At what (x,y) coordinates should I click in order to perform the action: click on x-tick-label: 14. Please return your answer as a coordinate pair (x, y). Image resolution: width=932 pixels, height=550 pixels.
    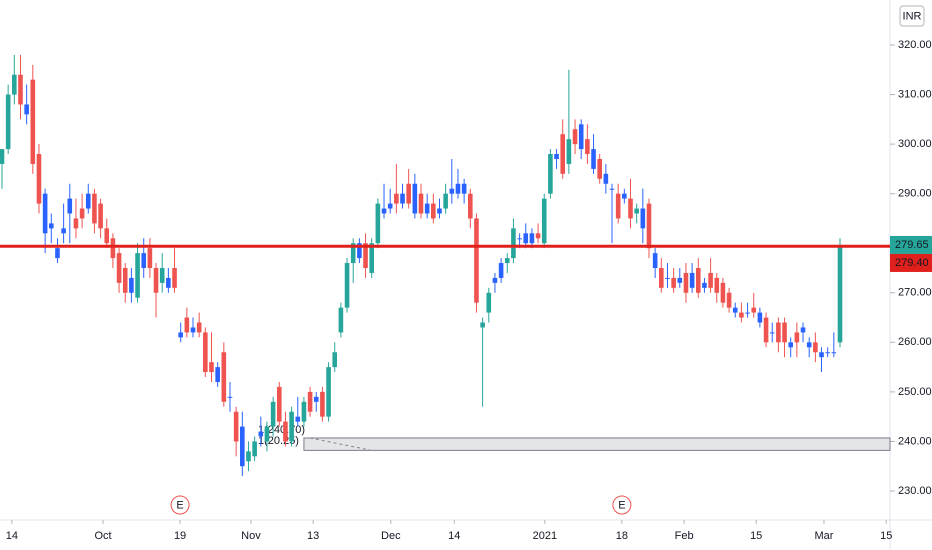
    Looking at the image, I should click on (454, 536).